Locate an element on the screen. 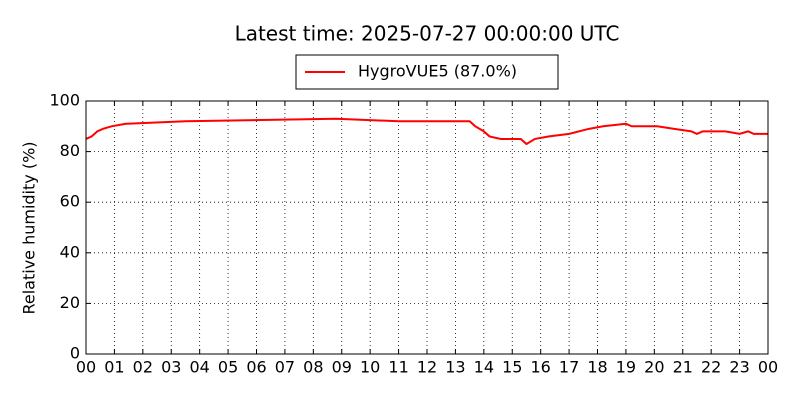  x-tick-label: 21 is located at coordinates (683, 367).